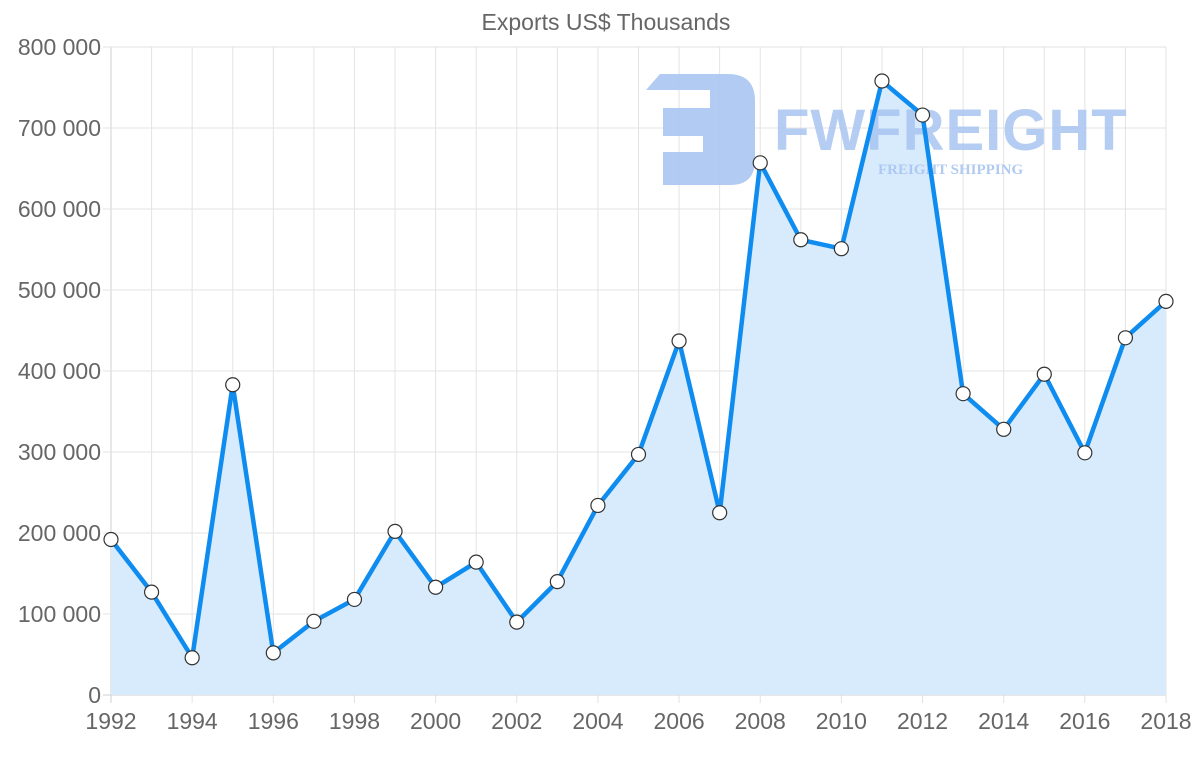 The image size is (1200, 763). What do you see at coordinates (110, 721) in the screenshot?
I see `x-tick-label: 1992` at bounding box center [110, 721].